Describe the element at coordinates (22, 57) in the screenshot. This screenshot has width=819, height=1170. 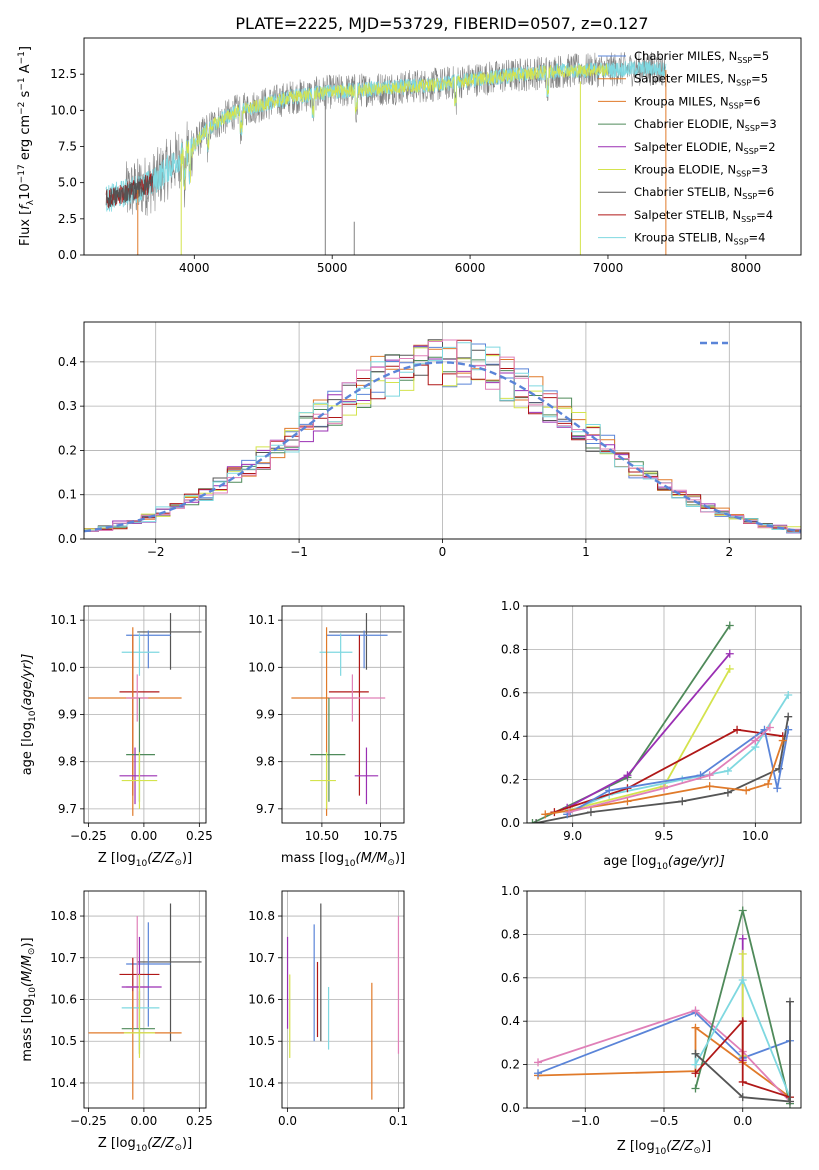
I see `label-part: −1` at that location.